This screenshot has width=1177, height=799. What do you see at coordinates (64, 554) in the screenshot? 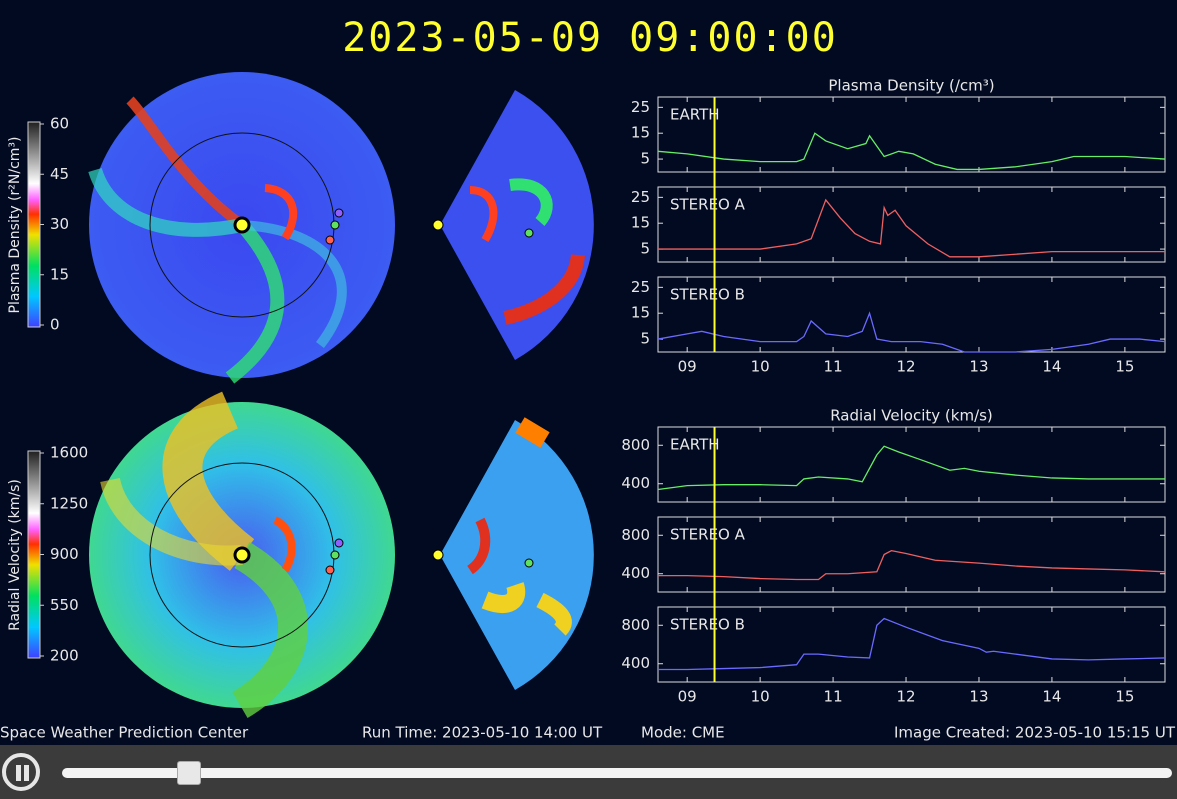
I see `colorbar-tick-label: 900` at bounding box center [64, 554].